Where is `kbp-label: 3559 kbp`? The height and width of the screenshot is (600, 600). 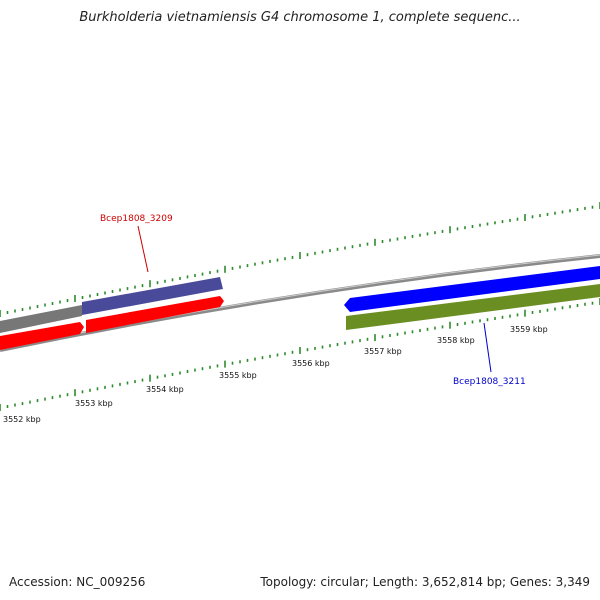 kbp-label: 3559 kbp is located at coordinates (529, 329).